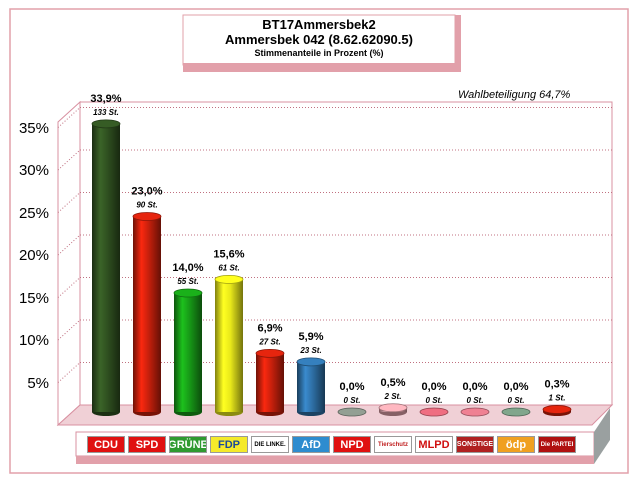 This screenshot has width=640, height=480. I want to click on bar-votes-label: 27 St., so click(269, 341).